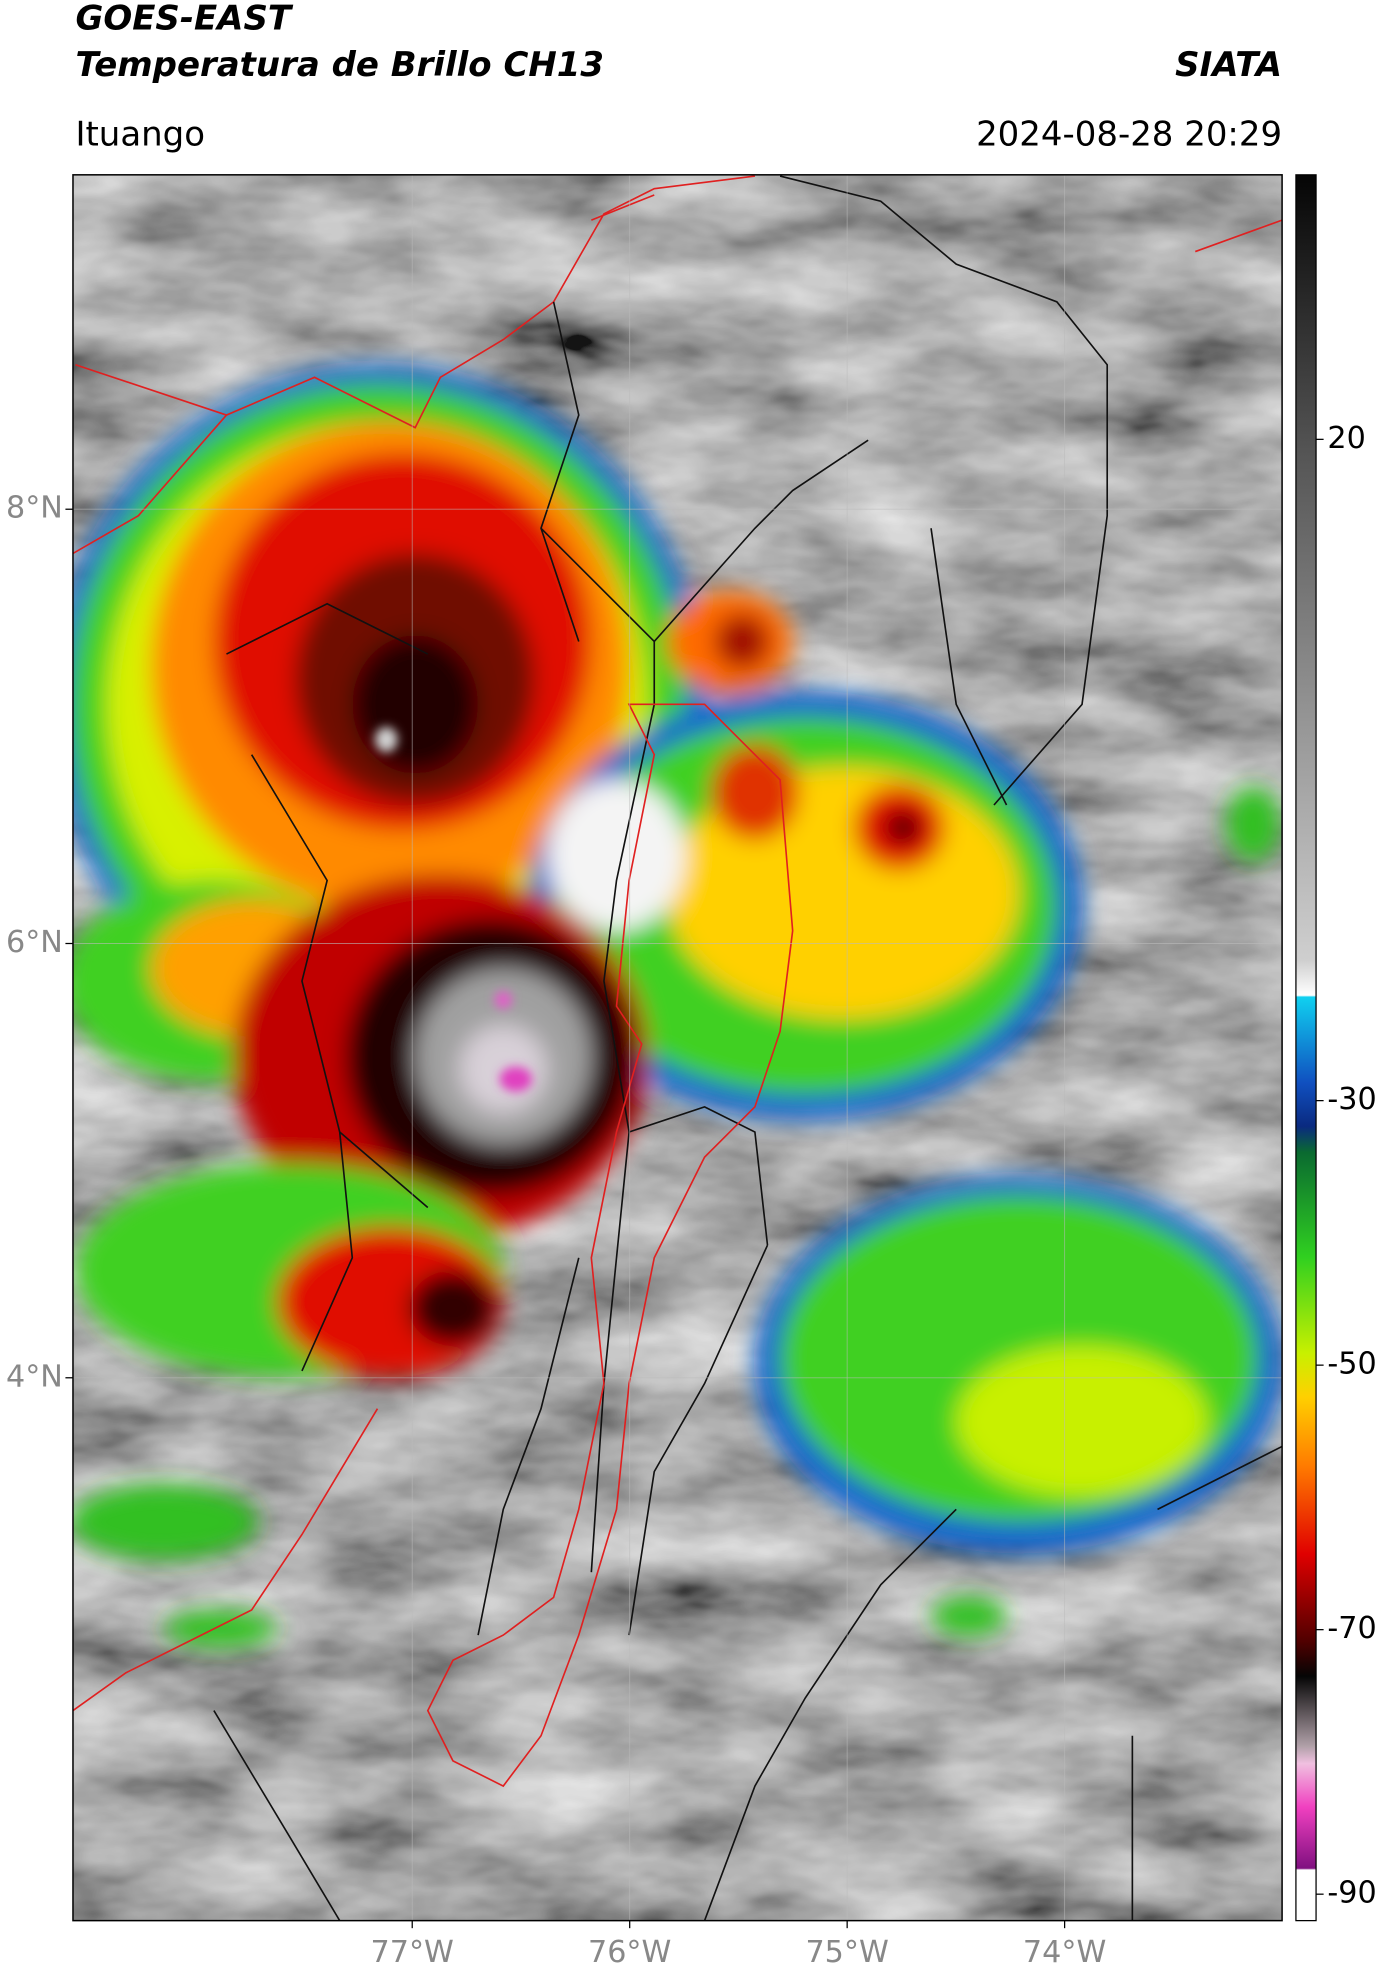 The width and height of the screenshot is (1384, 1981). What do you see at coordinates (1351, 1893) in the screenshot?
I see `colorbar-tick-label: -90` at bounding box center [1351, 1893].